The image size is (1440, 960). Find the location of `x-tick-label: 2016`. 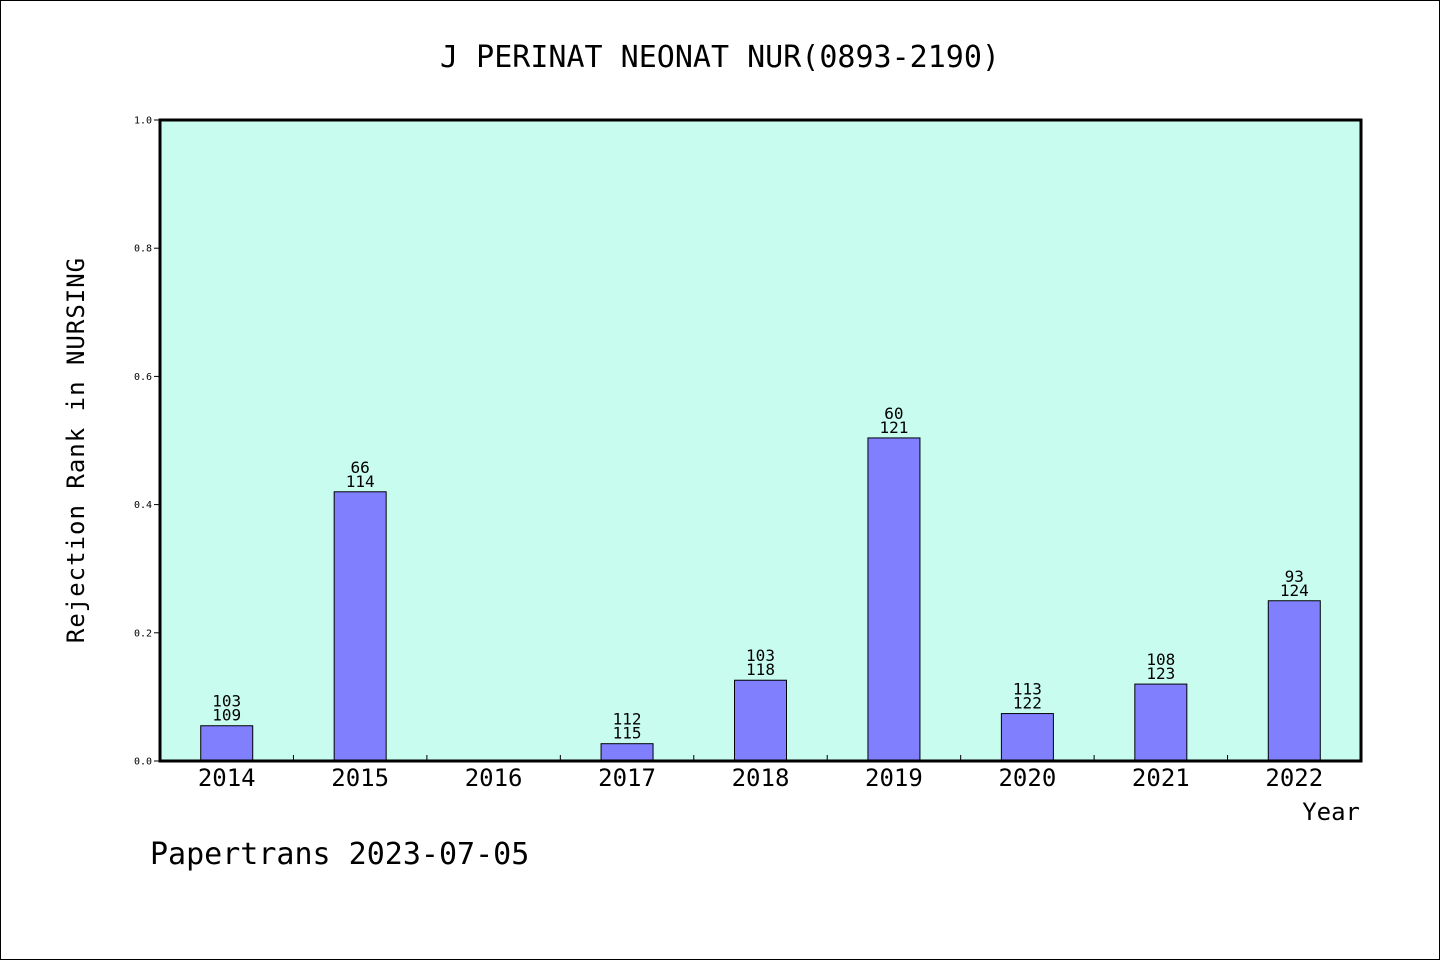

x-tick-label: 2016 is located at coordinates (494, 778).